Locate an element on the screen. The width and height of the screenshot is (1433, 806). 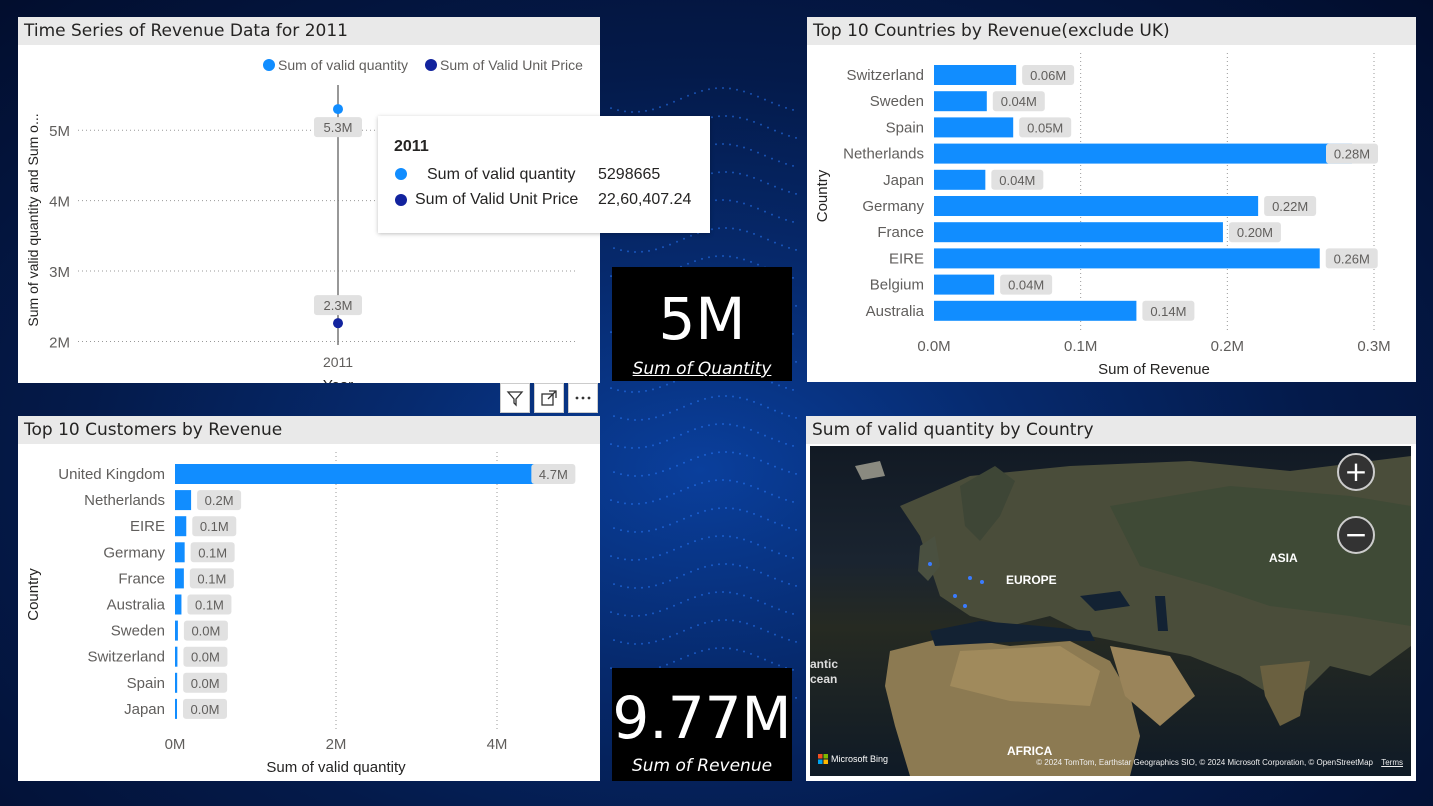
data-label: 0.20M is located at coordinates (1255, 232).